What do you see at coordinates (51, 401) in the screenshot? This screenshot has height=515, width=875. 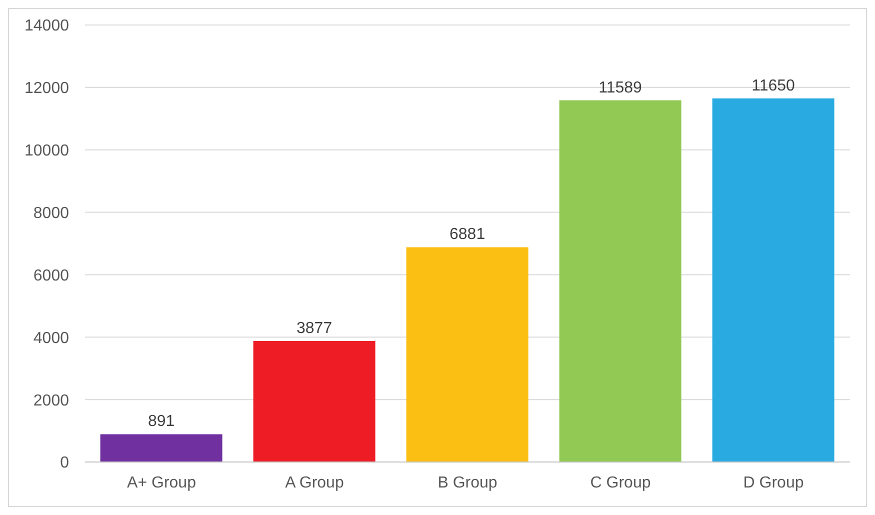 I see `y-tick-label: 2000` at bounding box center [51, 401].